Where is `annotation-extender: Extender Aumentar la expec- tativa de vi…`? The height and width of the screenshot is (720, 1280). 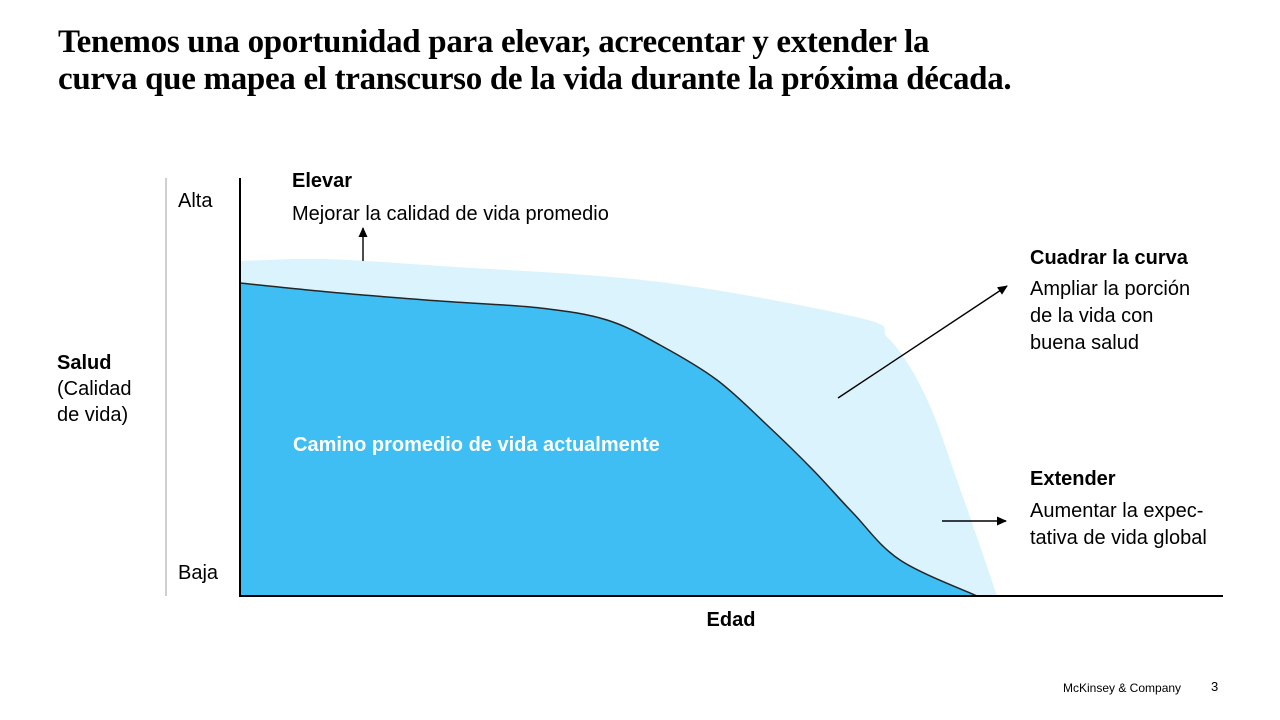
annotation-extender: Extender Aumentar la expec- tativa de vi… is located at coordinates (1118, 510).